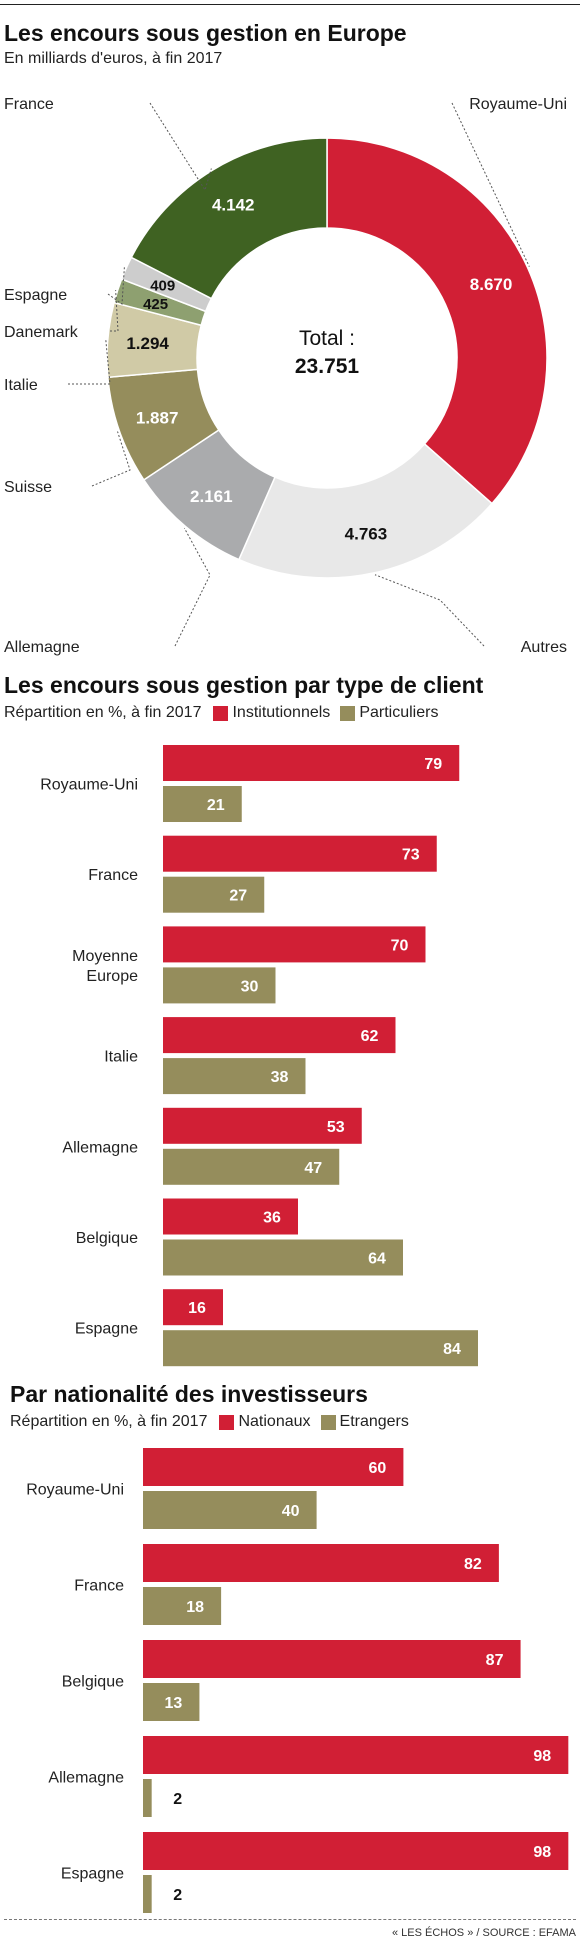 Image resolution: width=580 pixels, height=1949 pixels. Describe the element at coordinates (113, 58) in the screenshot. I see `donut-subtitle: En milliards d'euros, à fin 2017` at that location.